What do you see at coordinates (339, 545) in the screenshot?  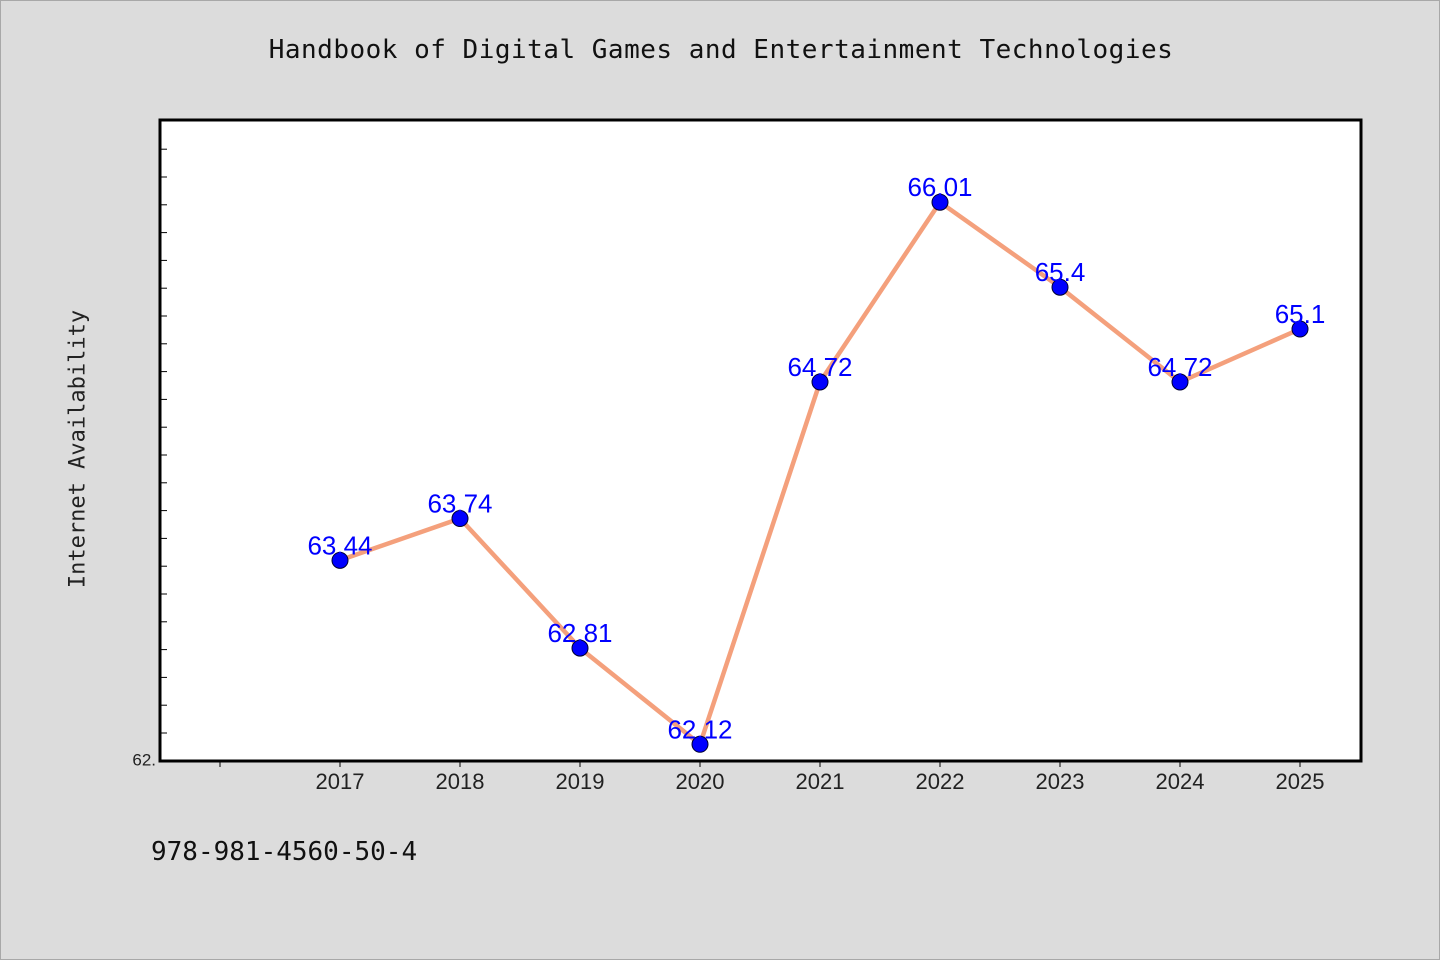 I see `data-label: 63.44` at bounding box center [339, 545].